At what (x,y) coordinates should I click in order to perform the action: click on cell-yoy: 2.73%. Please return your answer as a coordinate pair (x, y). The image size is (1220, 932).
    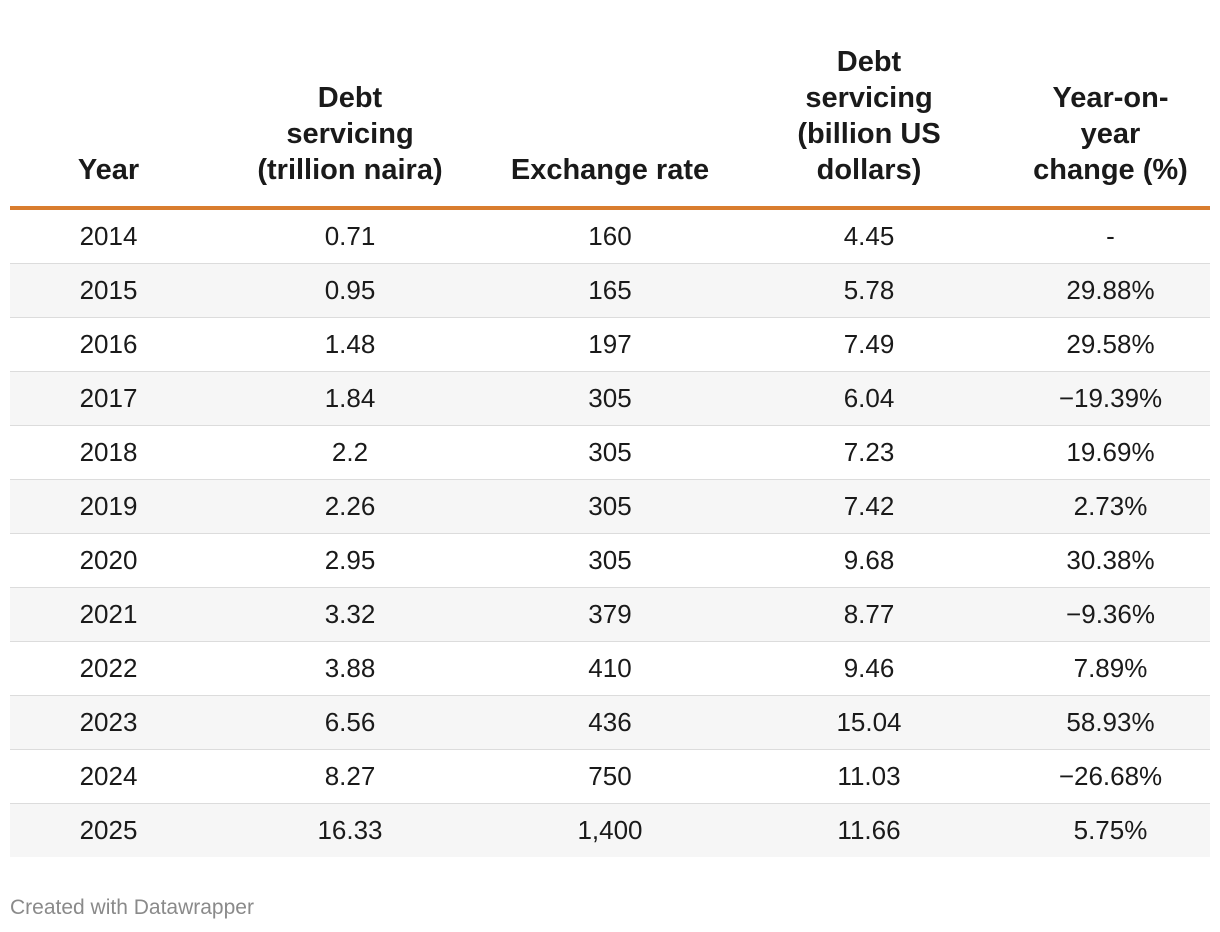
    Looking at the image, I should click on (1110, 506).